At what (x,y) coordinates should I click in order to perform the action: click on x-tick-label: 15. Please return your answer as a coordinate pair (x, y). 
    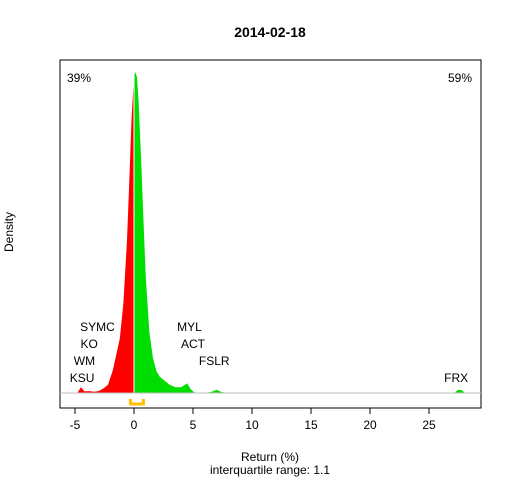
    Looking at the image, I should click on (311, 425).